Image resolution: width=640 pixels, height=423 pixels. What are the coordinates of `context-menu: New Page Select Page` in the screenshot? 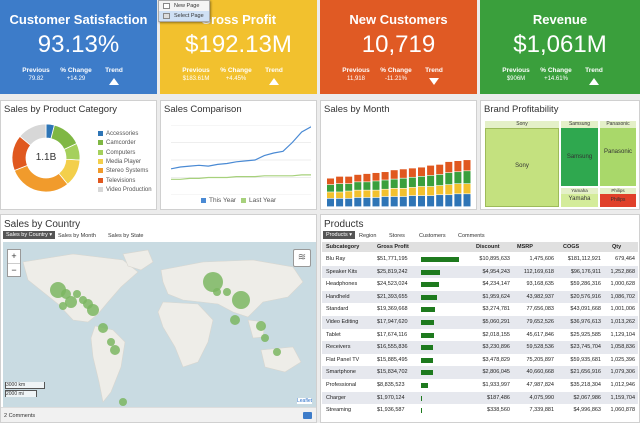 It's located at (184, 11).